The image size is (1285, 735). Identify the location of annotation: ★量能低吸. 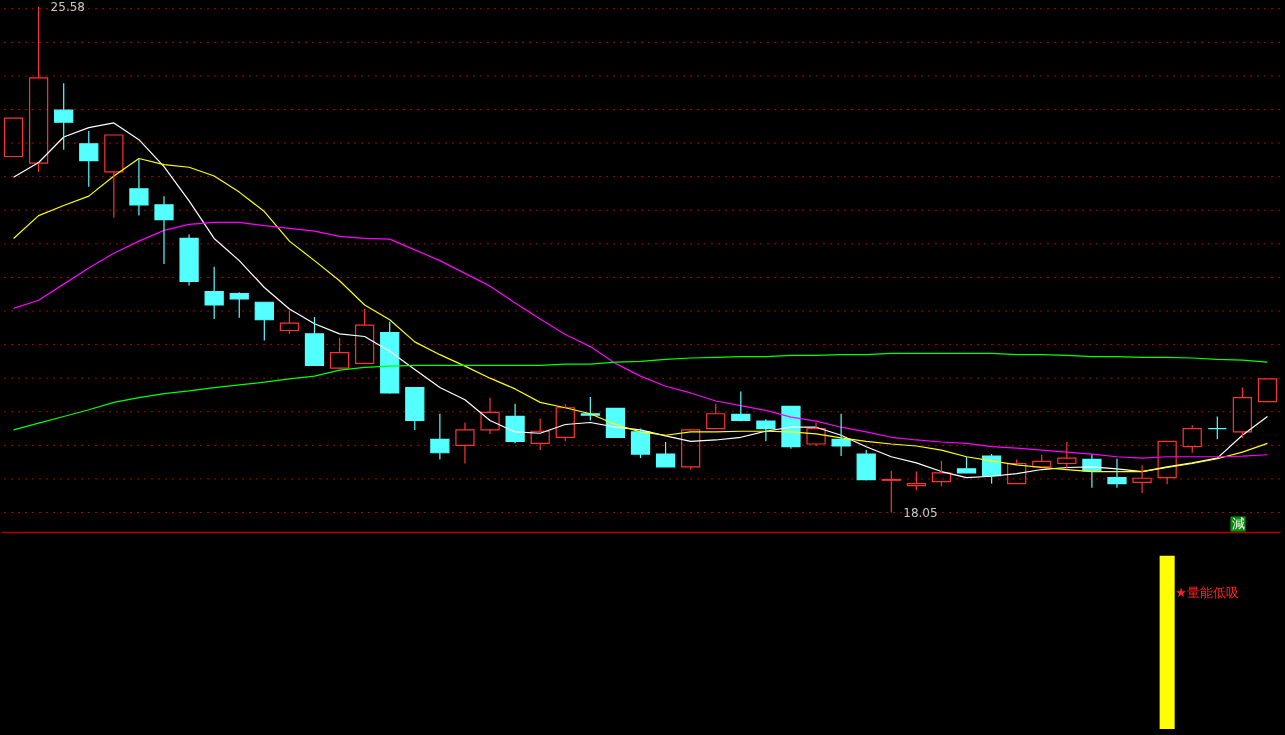
(1207, 593).